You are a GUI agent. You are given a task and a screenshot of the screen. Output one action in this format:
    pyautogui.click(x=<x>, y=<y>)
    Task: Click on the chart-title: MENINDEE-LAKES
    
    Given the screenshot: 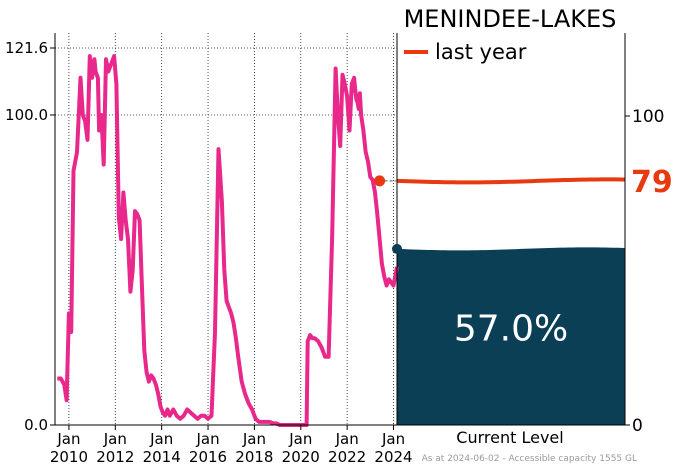 What is the action you would take?
    pyautogui.click(x=510, y=19)
    